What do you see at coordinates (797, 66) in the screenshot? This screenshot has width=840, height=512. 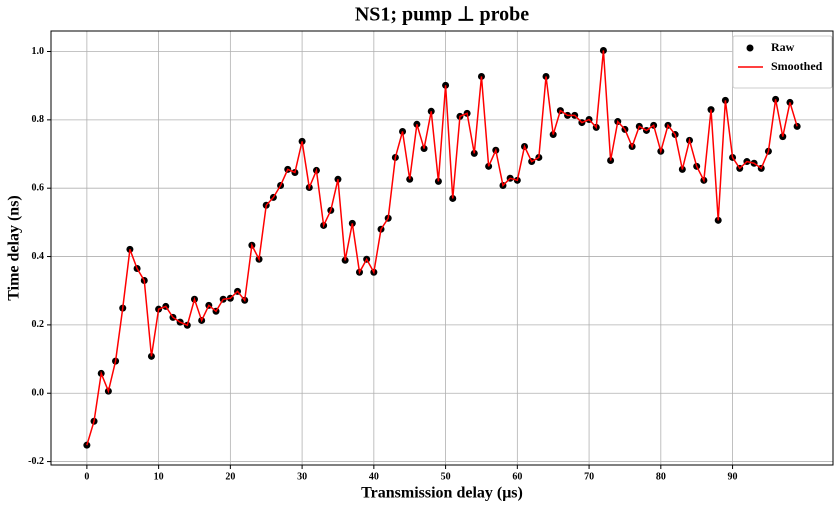 I see `legend-label: Smoothed` at bounding box center [797, 66].